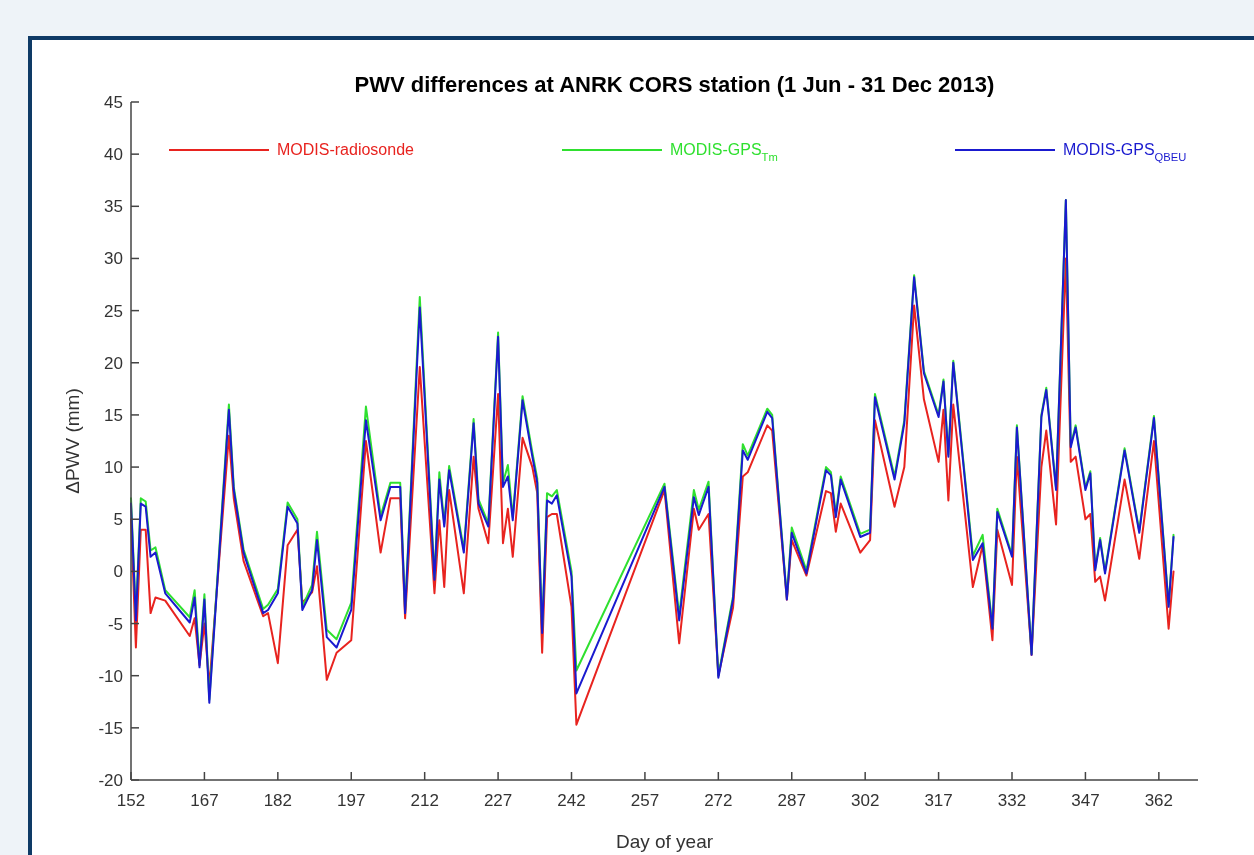  Describe the element at coordinates (113, 311) in the screenshot. I see `y-tick-label: 25` at that location.